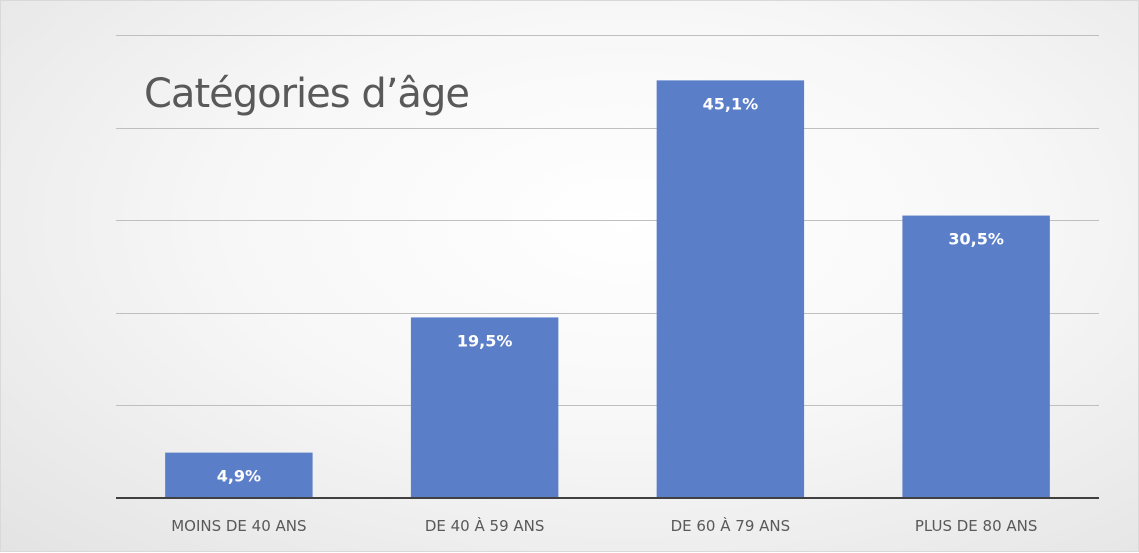  I want to click on data-label: 4,9%, so click(239, 476).